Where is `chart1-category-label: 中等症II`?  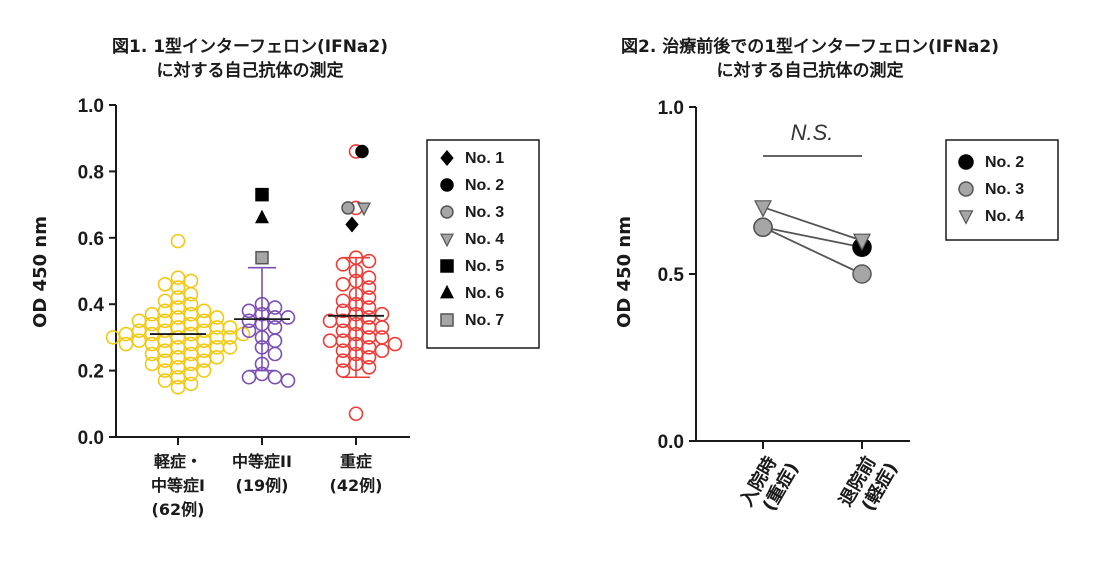
chart1-category-label: 中等症II is located at coordinates (262, 461).